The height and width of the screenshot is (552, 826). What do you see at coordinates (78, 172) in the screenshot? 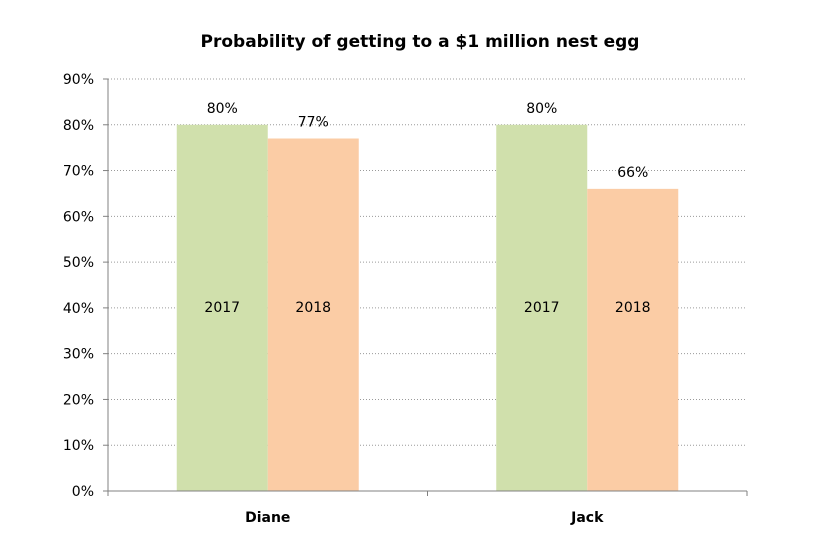
I see `y-tick-label: 70%` at bounding box center [78, 172].